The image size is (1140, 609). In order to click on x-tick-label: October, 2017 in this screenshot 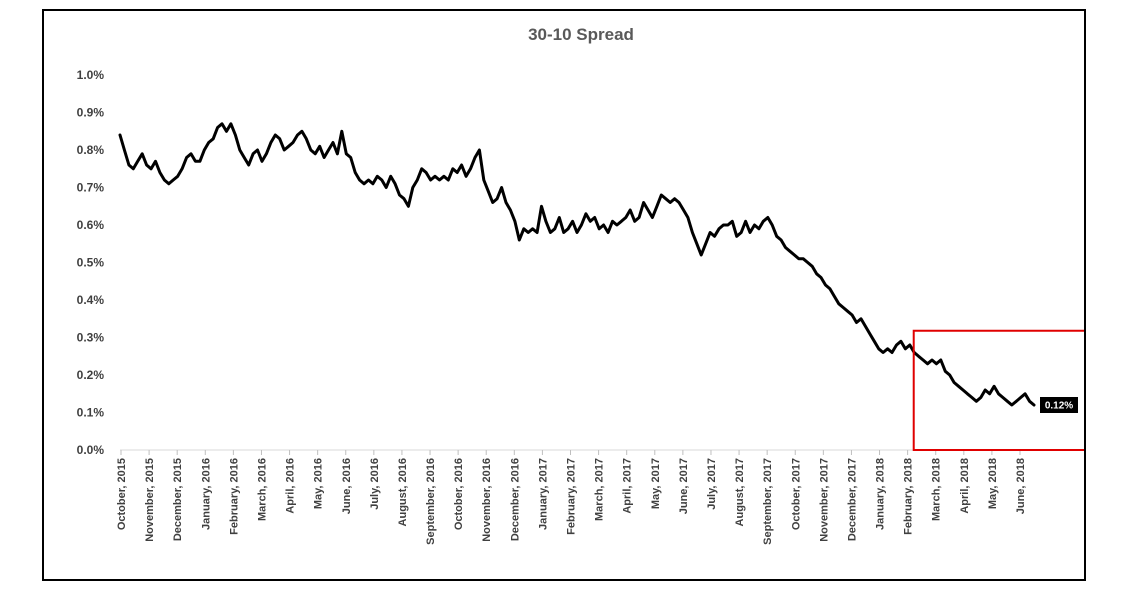, I will do `click(796, 494)`.